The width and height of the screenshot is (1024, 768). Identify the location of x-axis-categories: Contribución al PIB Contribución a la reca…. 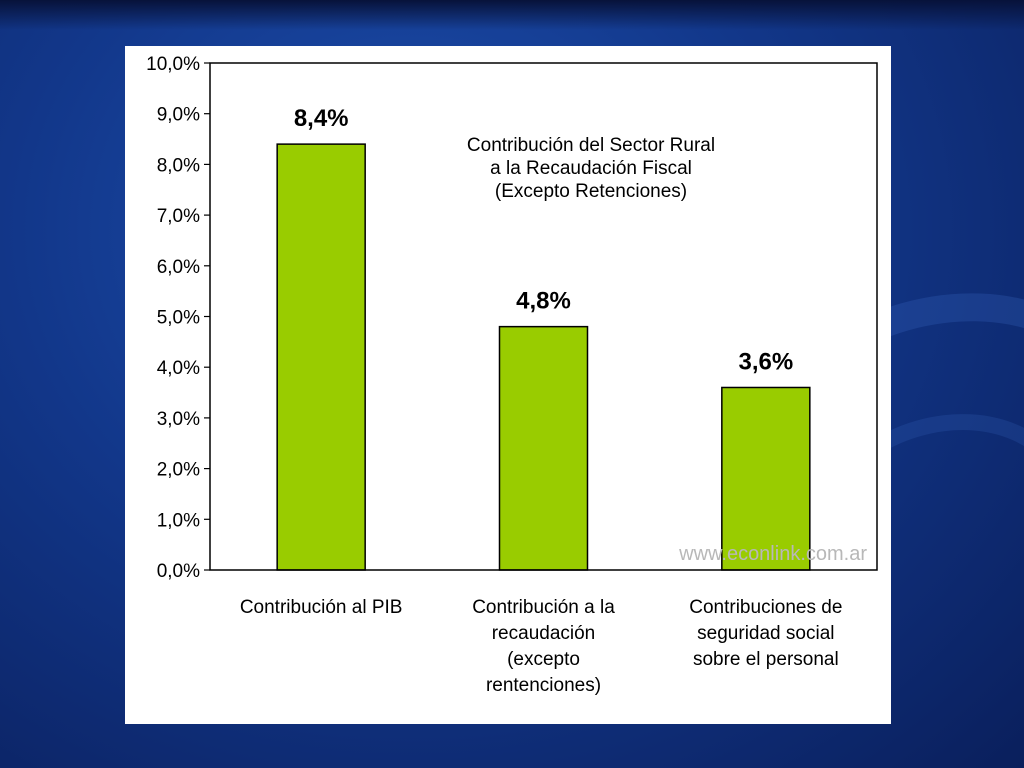
(541, 646).